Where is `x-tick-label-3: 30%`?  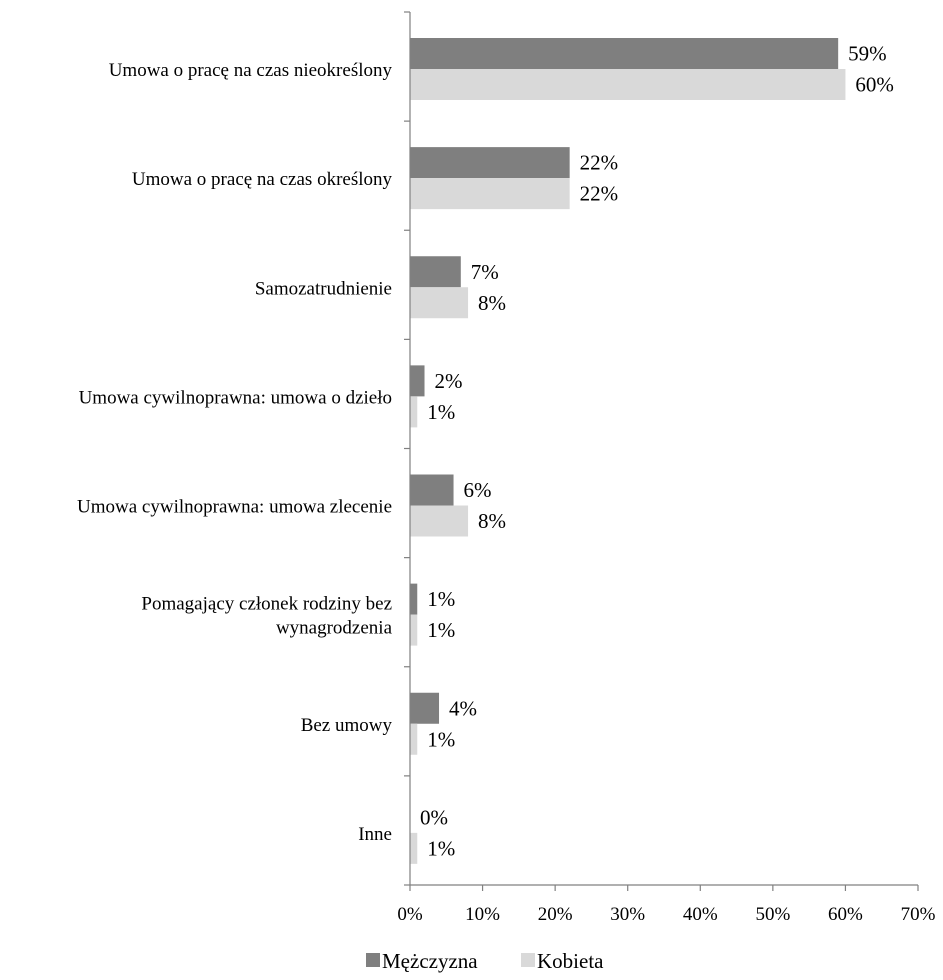 x-tick-label-3: 30% is located at coordinates (627, 914).